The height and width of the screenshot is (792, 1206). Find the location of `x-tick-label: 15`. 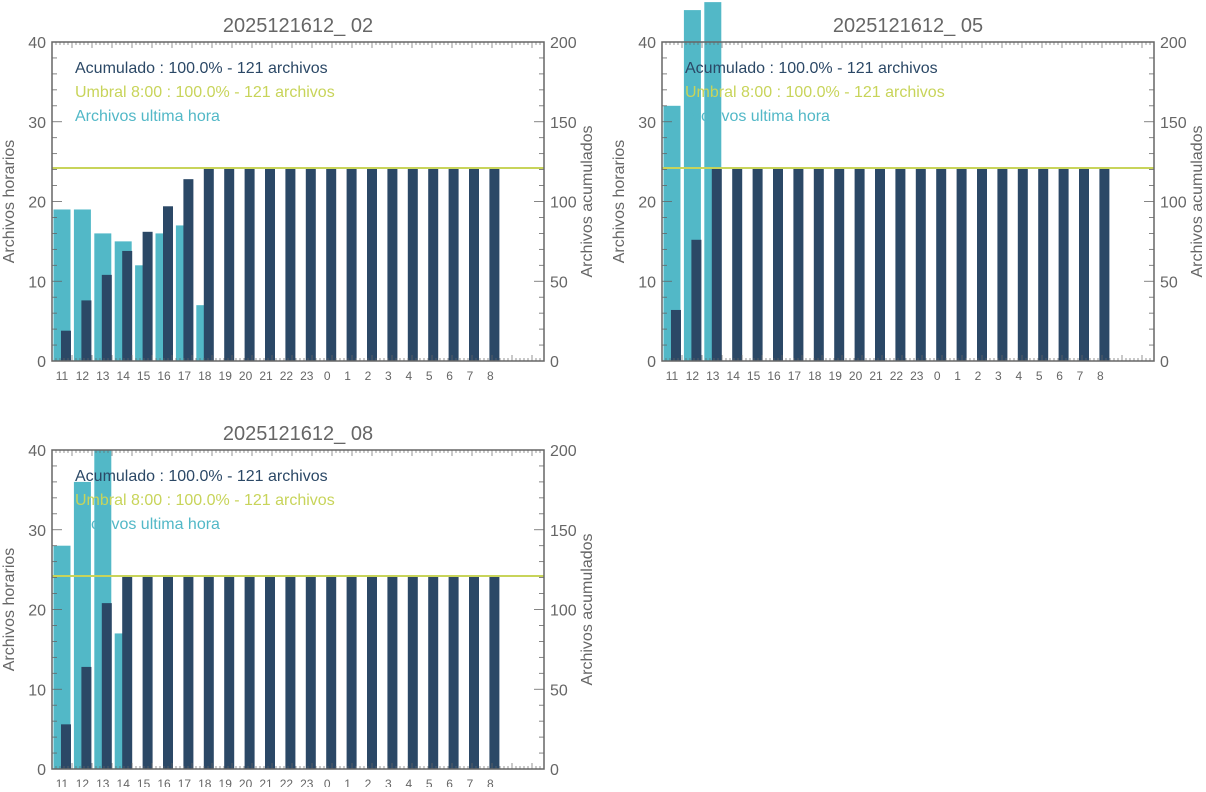

x-tick-label: 15 is located at coordinates (144, 376).